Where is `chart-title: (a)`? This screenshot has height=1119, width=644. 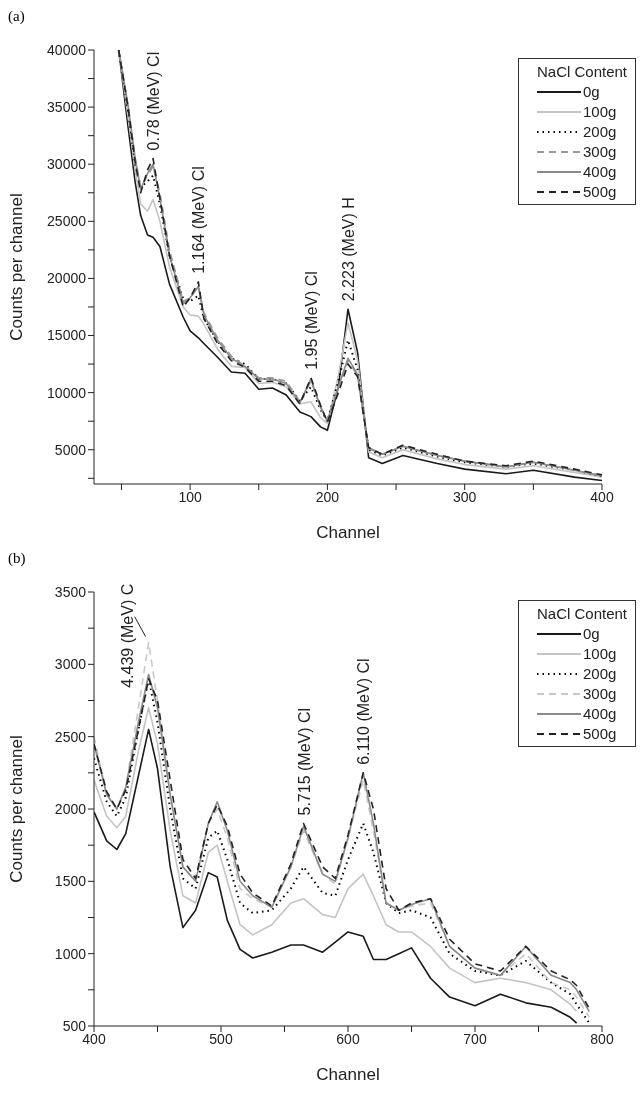 chart-title: (a) is located at coordinates (17, 17).